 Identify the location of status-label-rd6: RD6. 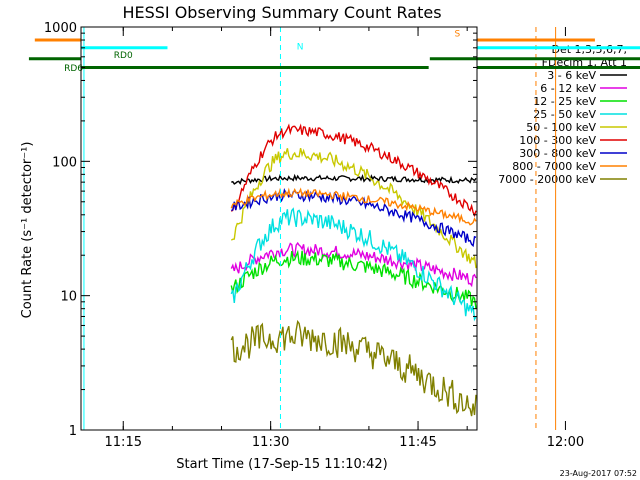
(73, 69).